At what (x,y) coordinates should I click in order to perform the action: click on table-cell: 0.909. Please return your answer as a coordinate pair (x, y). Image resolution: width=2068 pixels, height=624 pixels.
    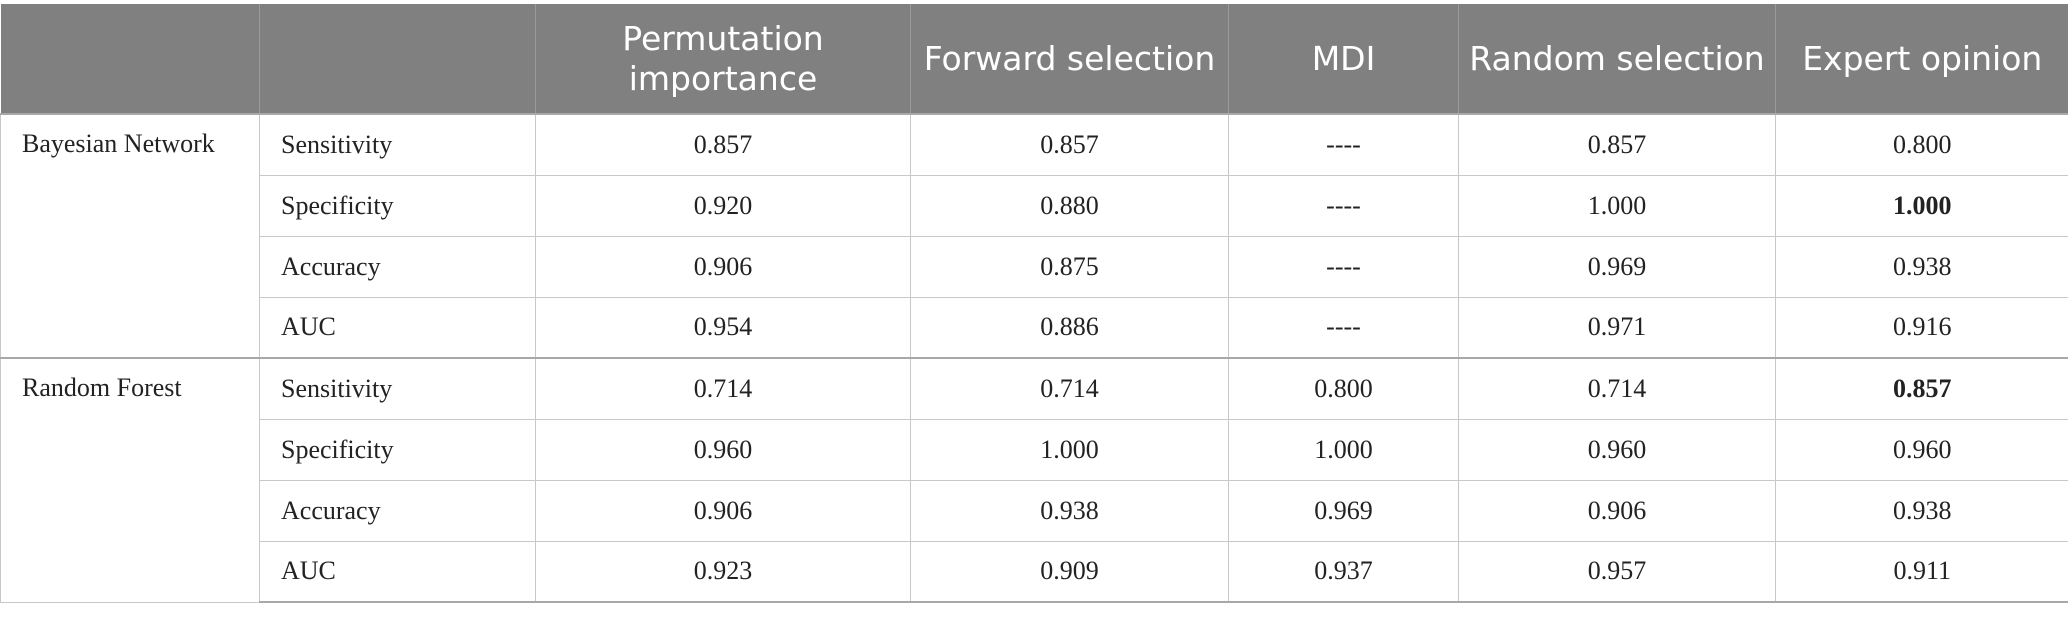
    Looking at the image, I should click on (1069, 571).